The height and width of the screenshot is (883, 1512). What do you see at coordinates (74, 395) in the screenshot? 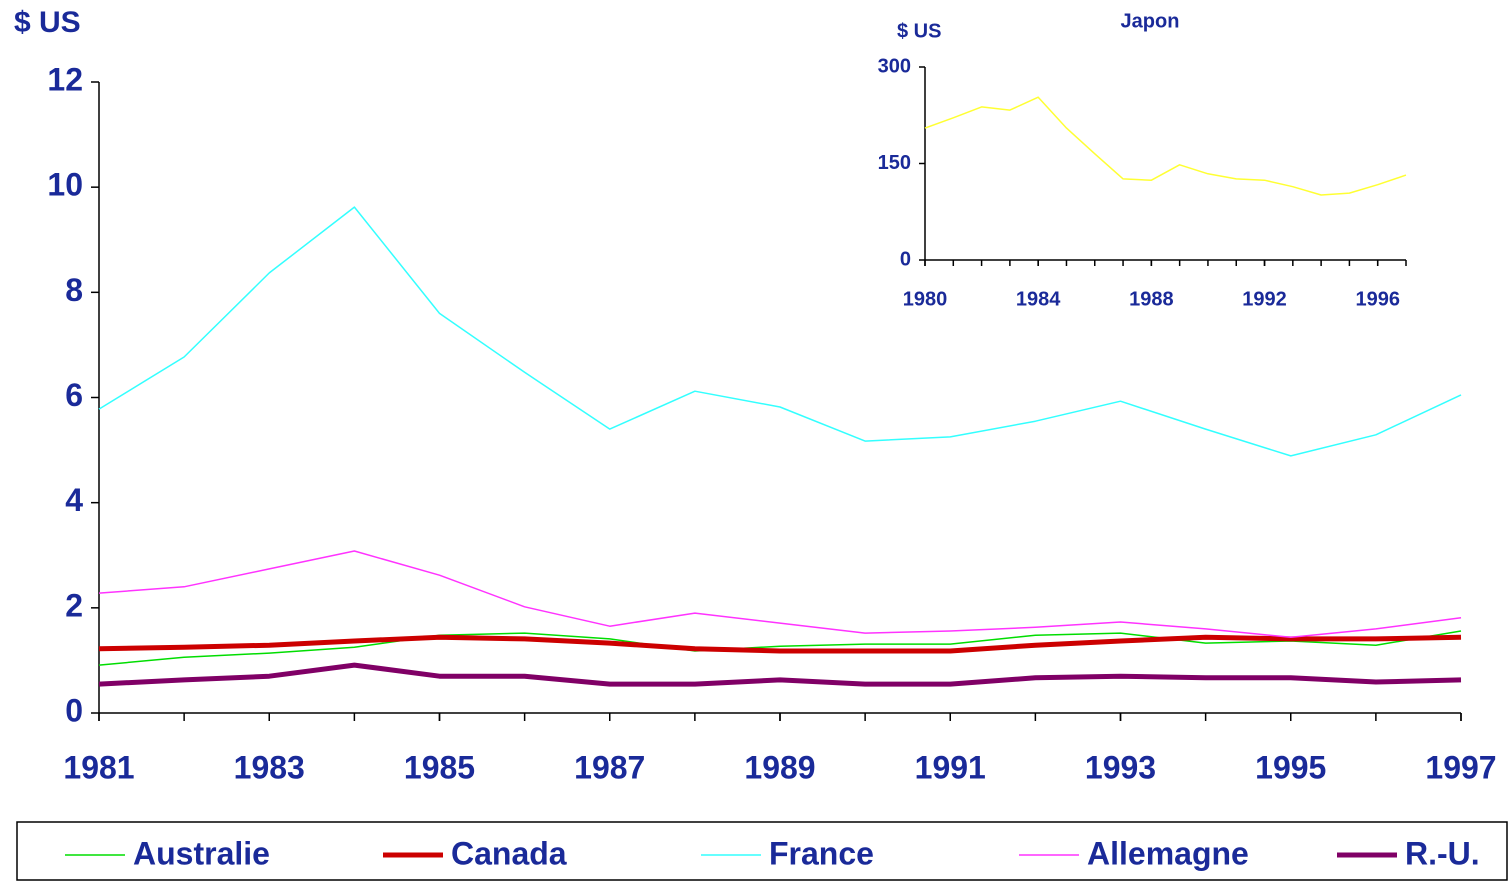
I see `y-tick-label: 6` at bounding box center [74, 395].